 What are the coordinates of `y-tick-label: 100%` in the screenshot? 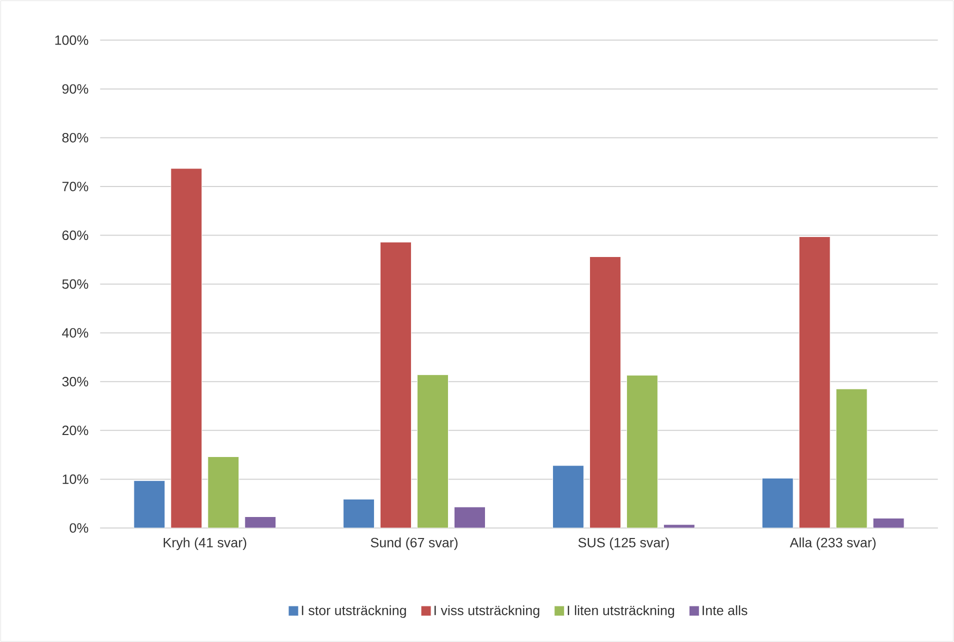 It's located at (71, 40).